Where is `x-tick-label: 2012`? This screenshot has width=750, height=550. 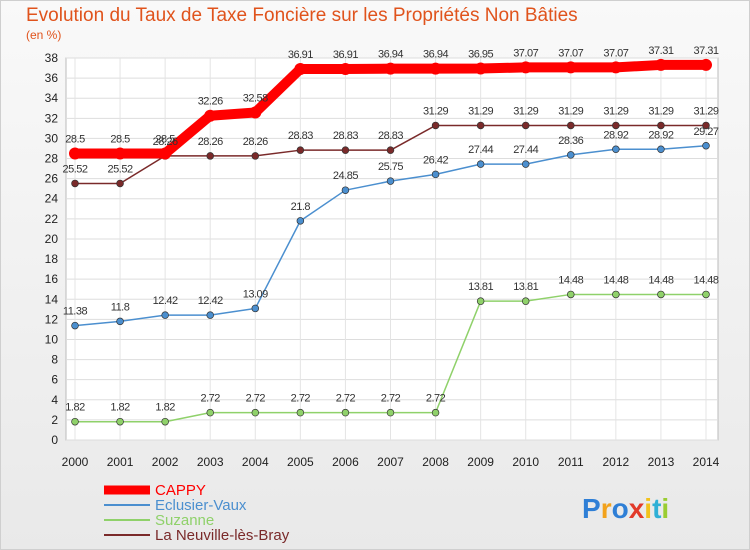
x-tick-label: 2012 is located at coordinates (616, 462).